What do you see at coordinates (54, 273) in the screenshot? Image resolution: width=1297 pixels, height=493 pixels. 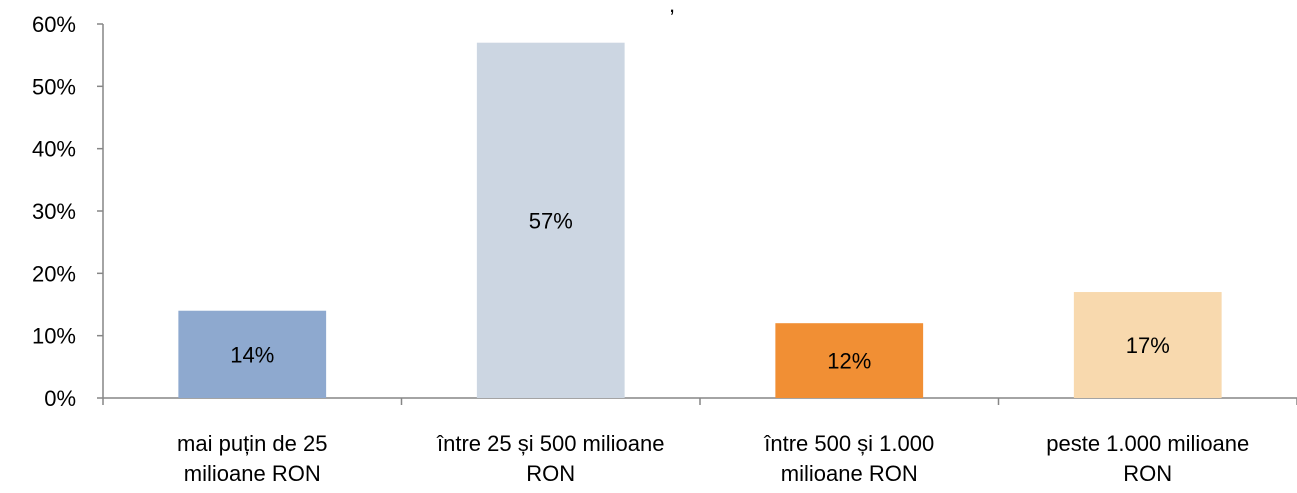 I see `y-tick-label: 20%` at bounding box center [54, 273].